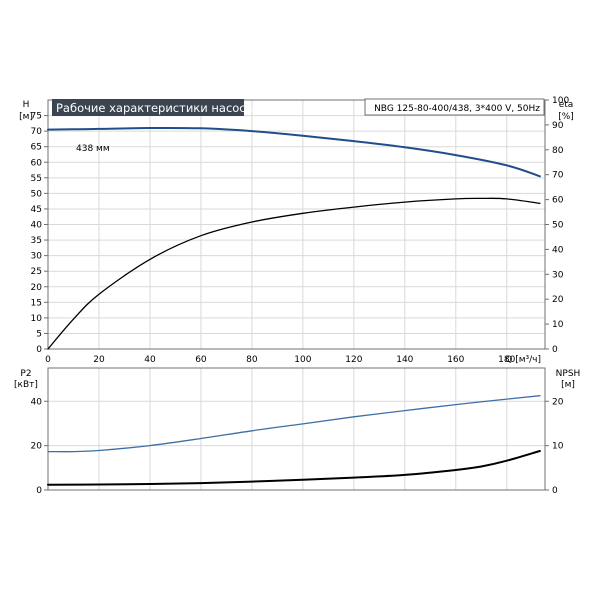 This screenshot has width=600, height=600. What do you see at coordinates (37, 163) in the screenshot?
I see `head-tick-label: 60` at bounding box center [37, 163].